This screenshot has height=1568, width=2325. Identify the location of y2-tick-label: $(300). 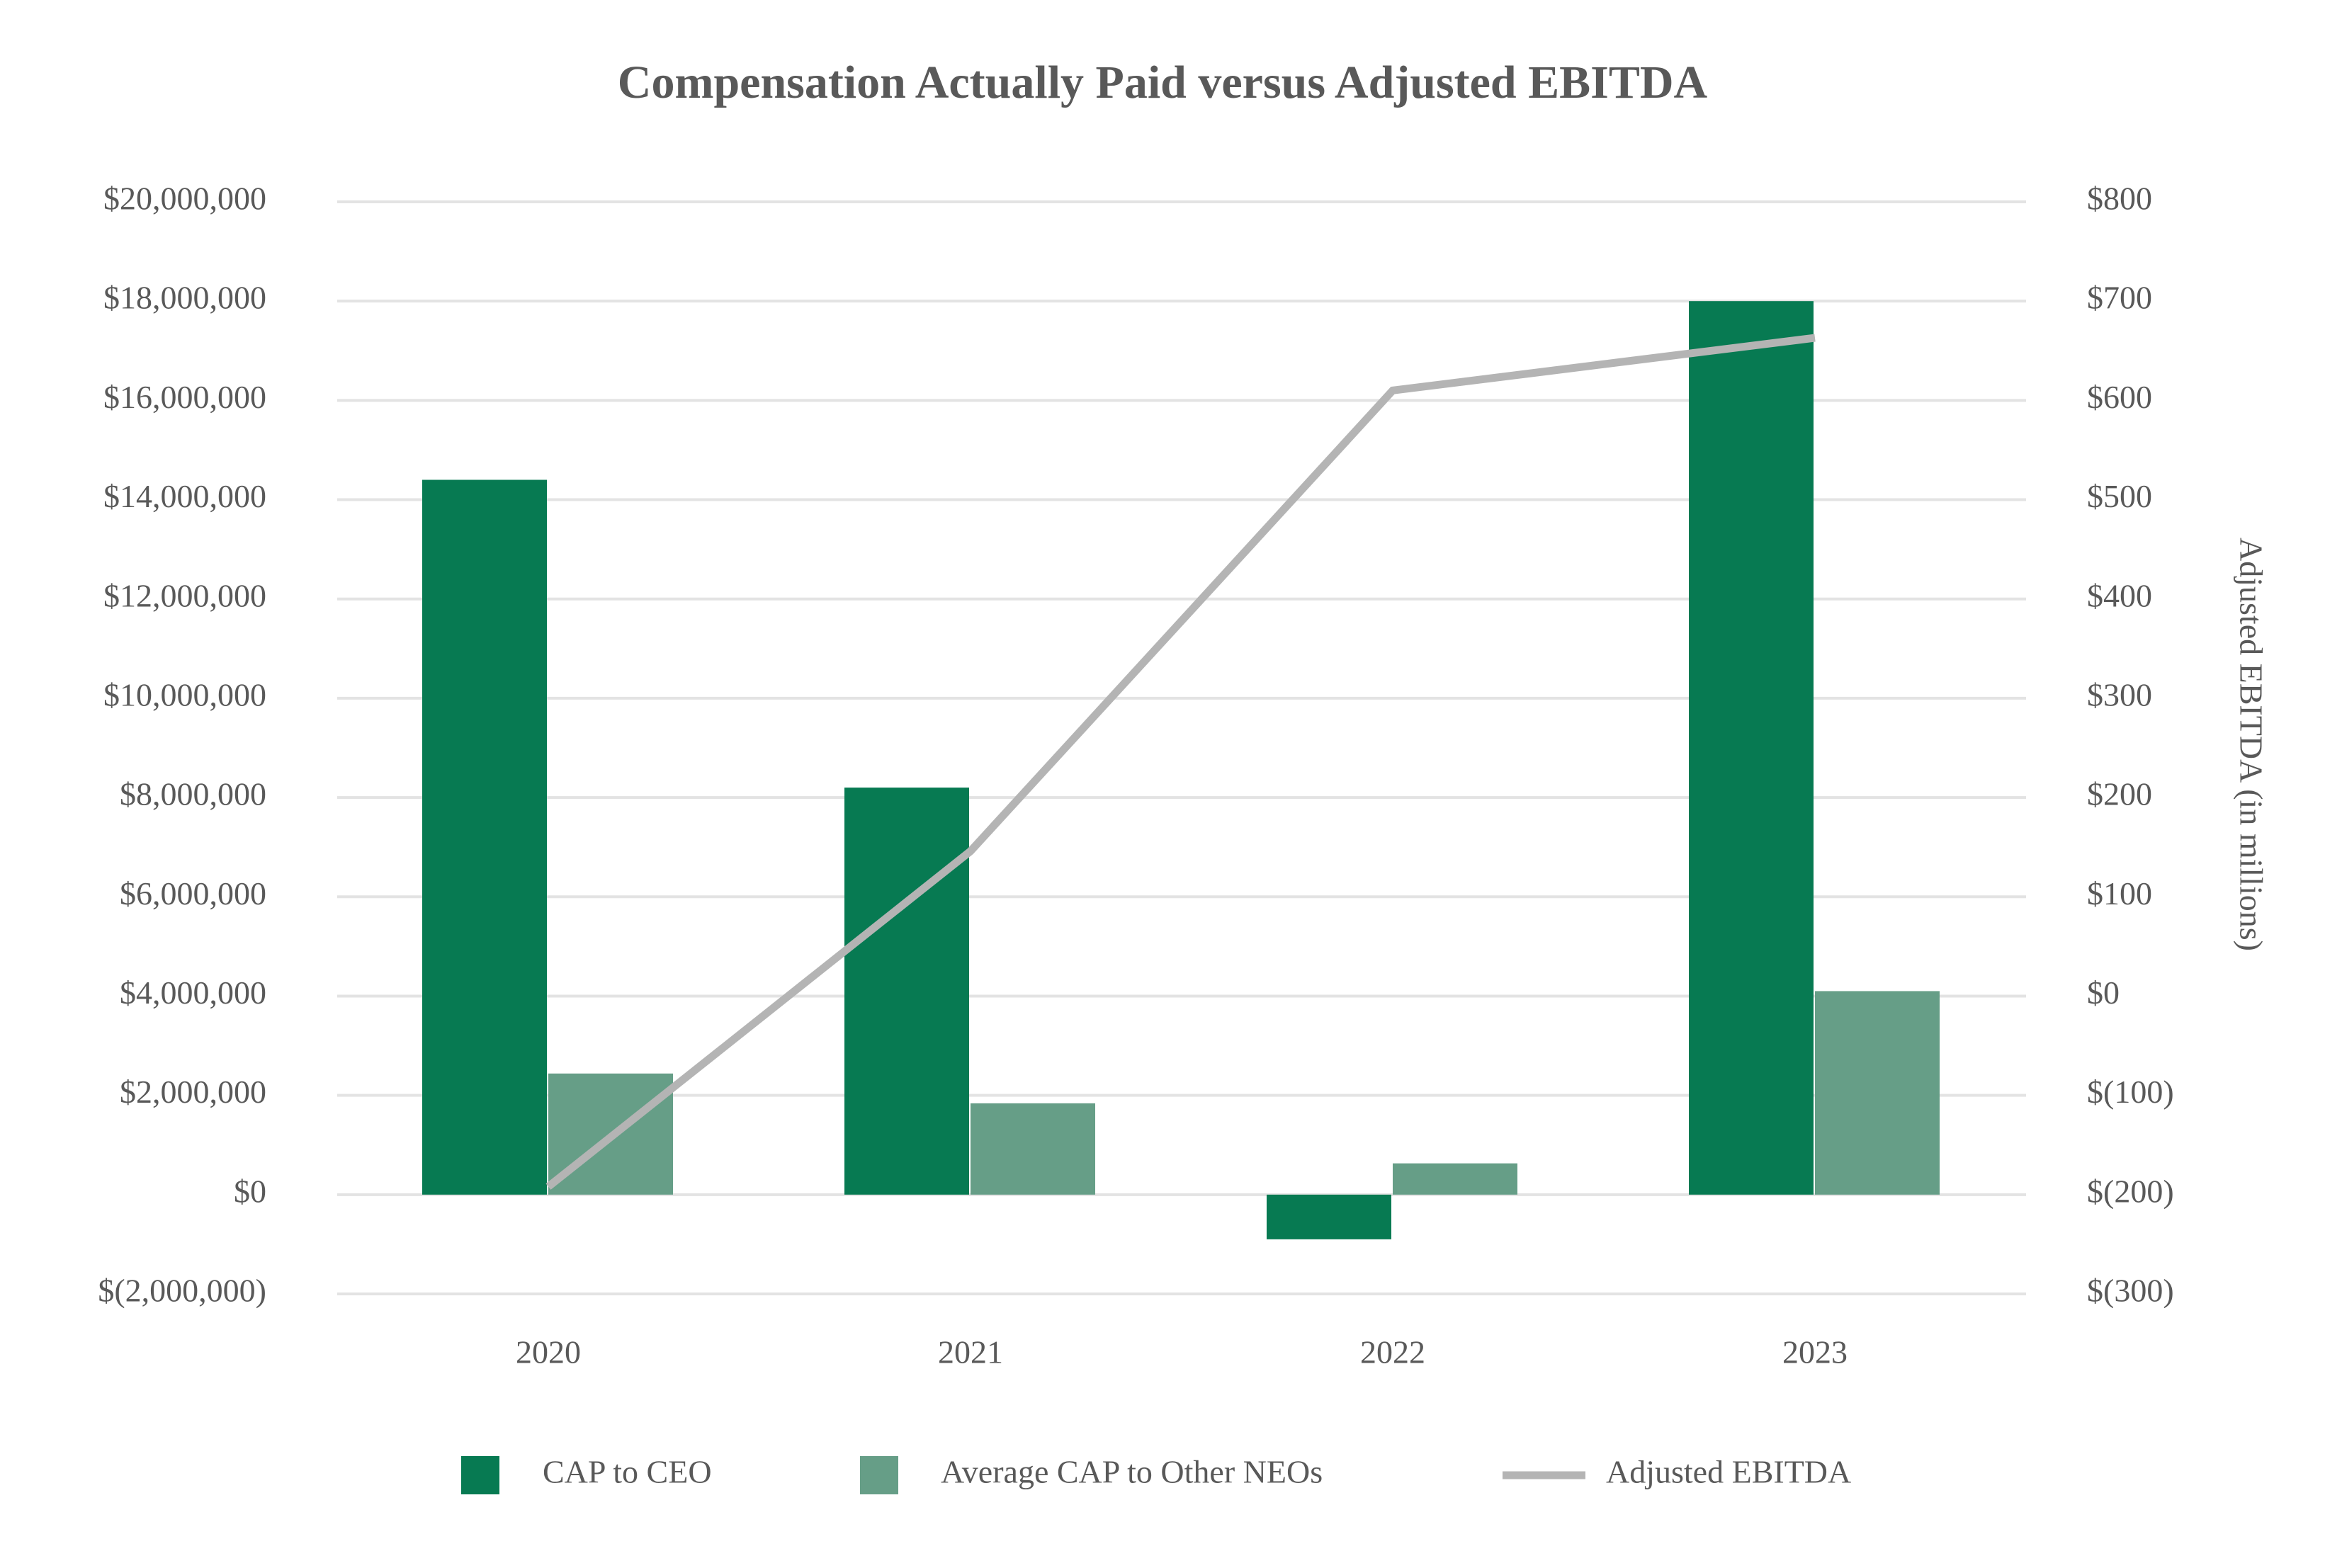
(2130, 1291).